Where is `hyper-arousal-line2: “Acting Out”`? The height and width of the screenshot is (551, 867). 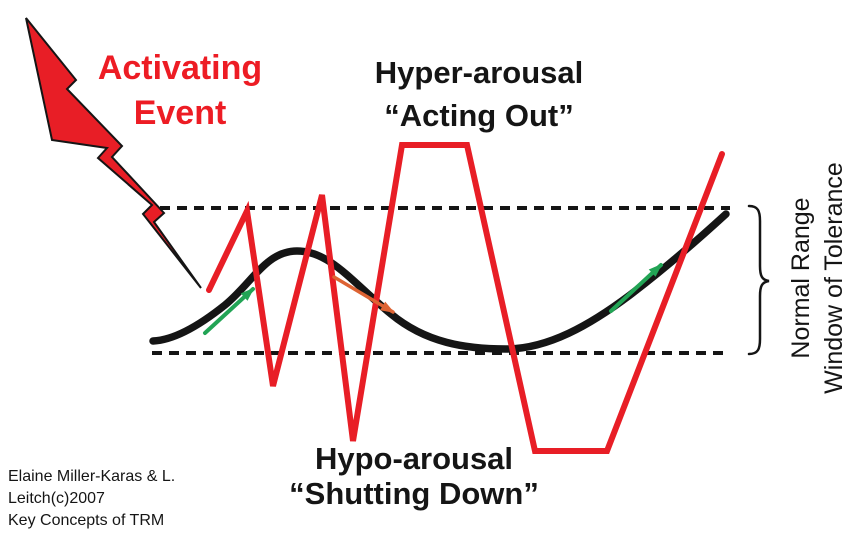
hyper-arousal-line2: “Acting Out” is located at coordinates (479, 115).